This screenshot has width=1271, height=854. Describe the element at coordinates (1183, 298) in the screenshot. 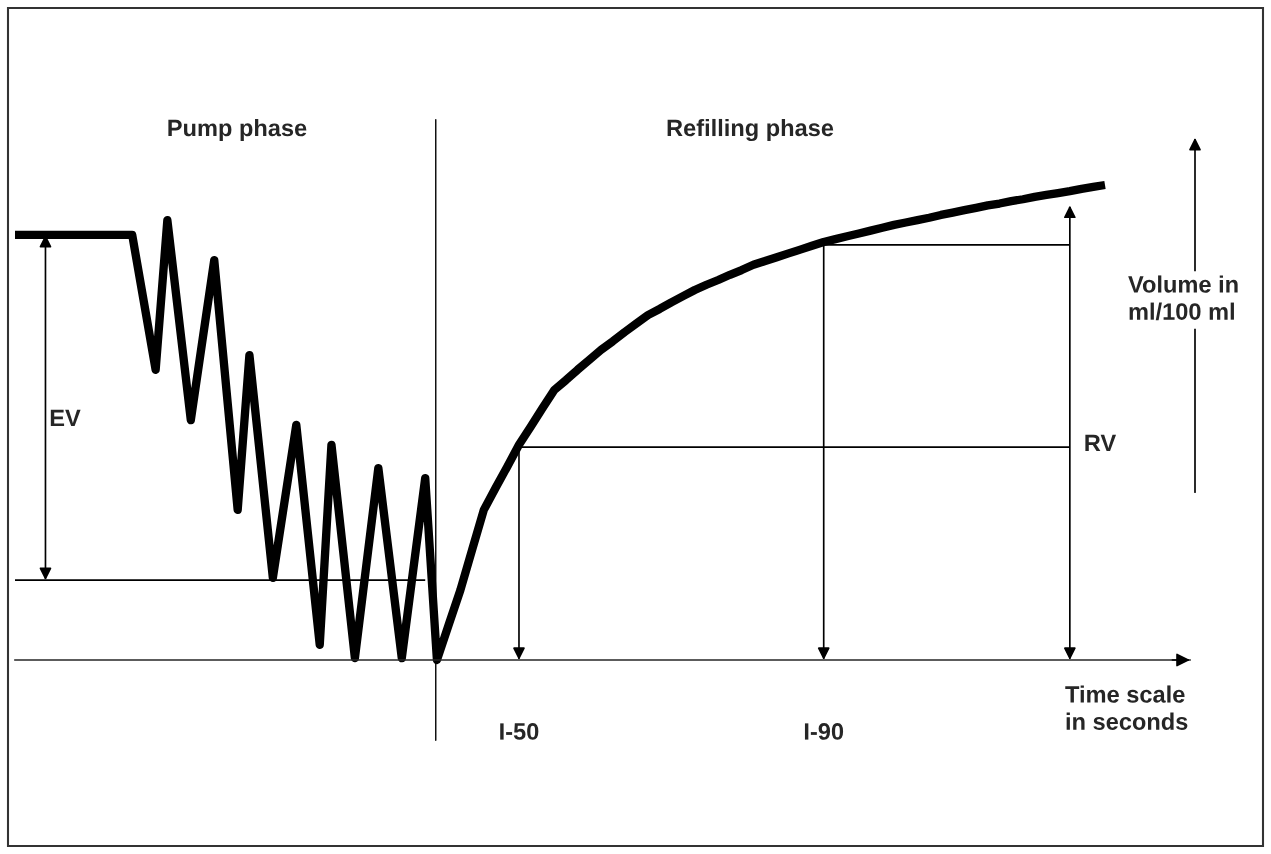

I see `y-axis-title: Volume in ml/100 ml` at that location.